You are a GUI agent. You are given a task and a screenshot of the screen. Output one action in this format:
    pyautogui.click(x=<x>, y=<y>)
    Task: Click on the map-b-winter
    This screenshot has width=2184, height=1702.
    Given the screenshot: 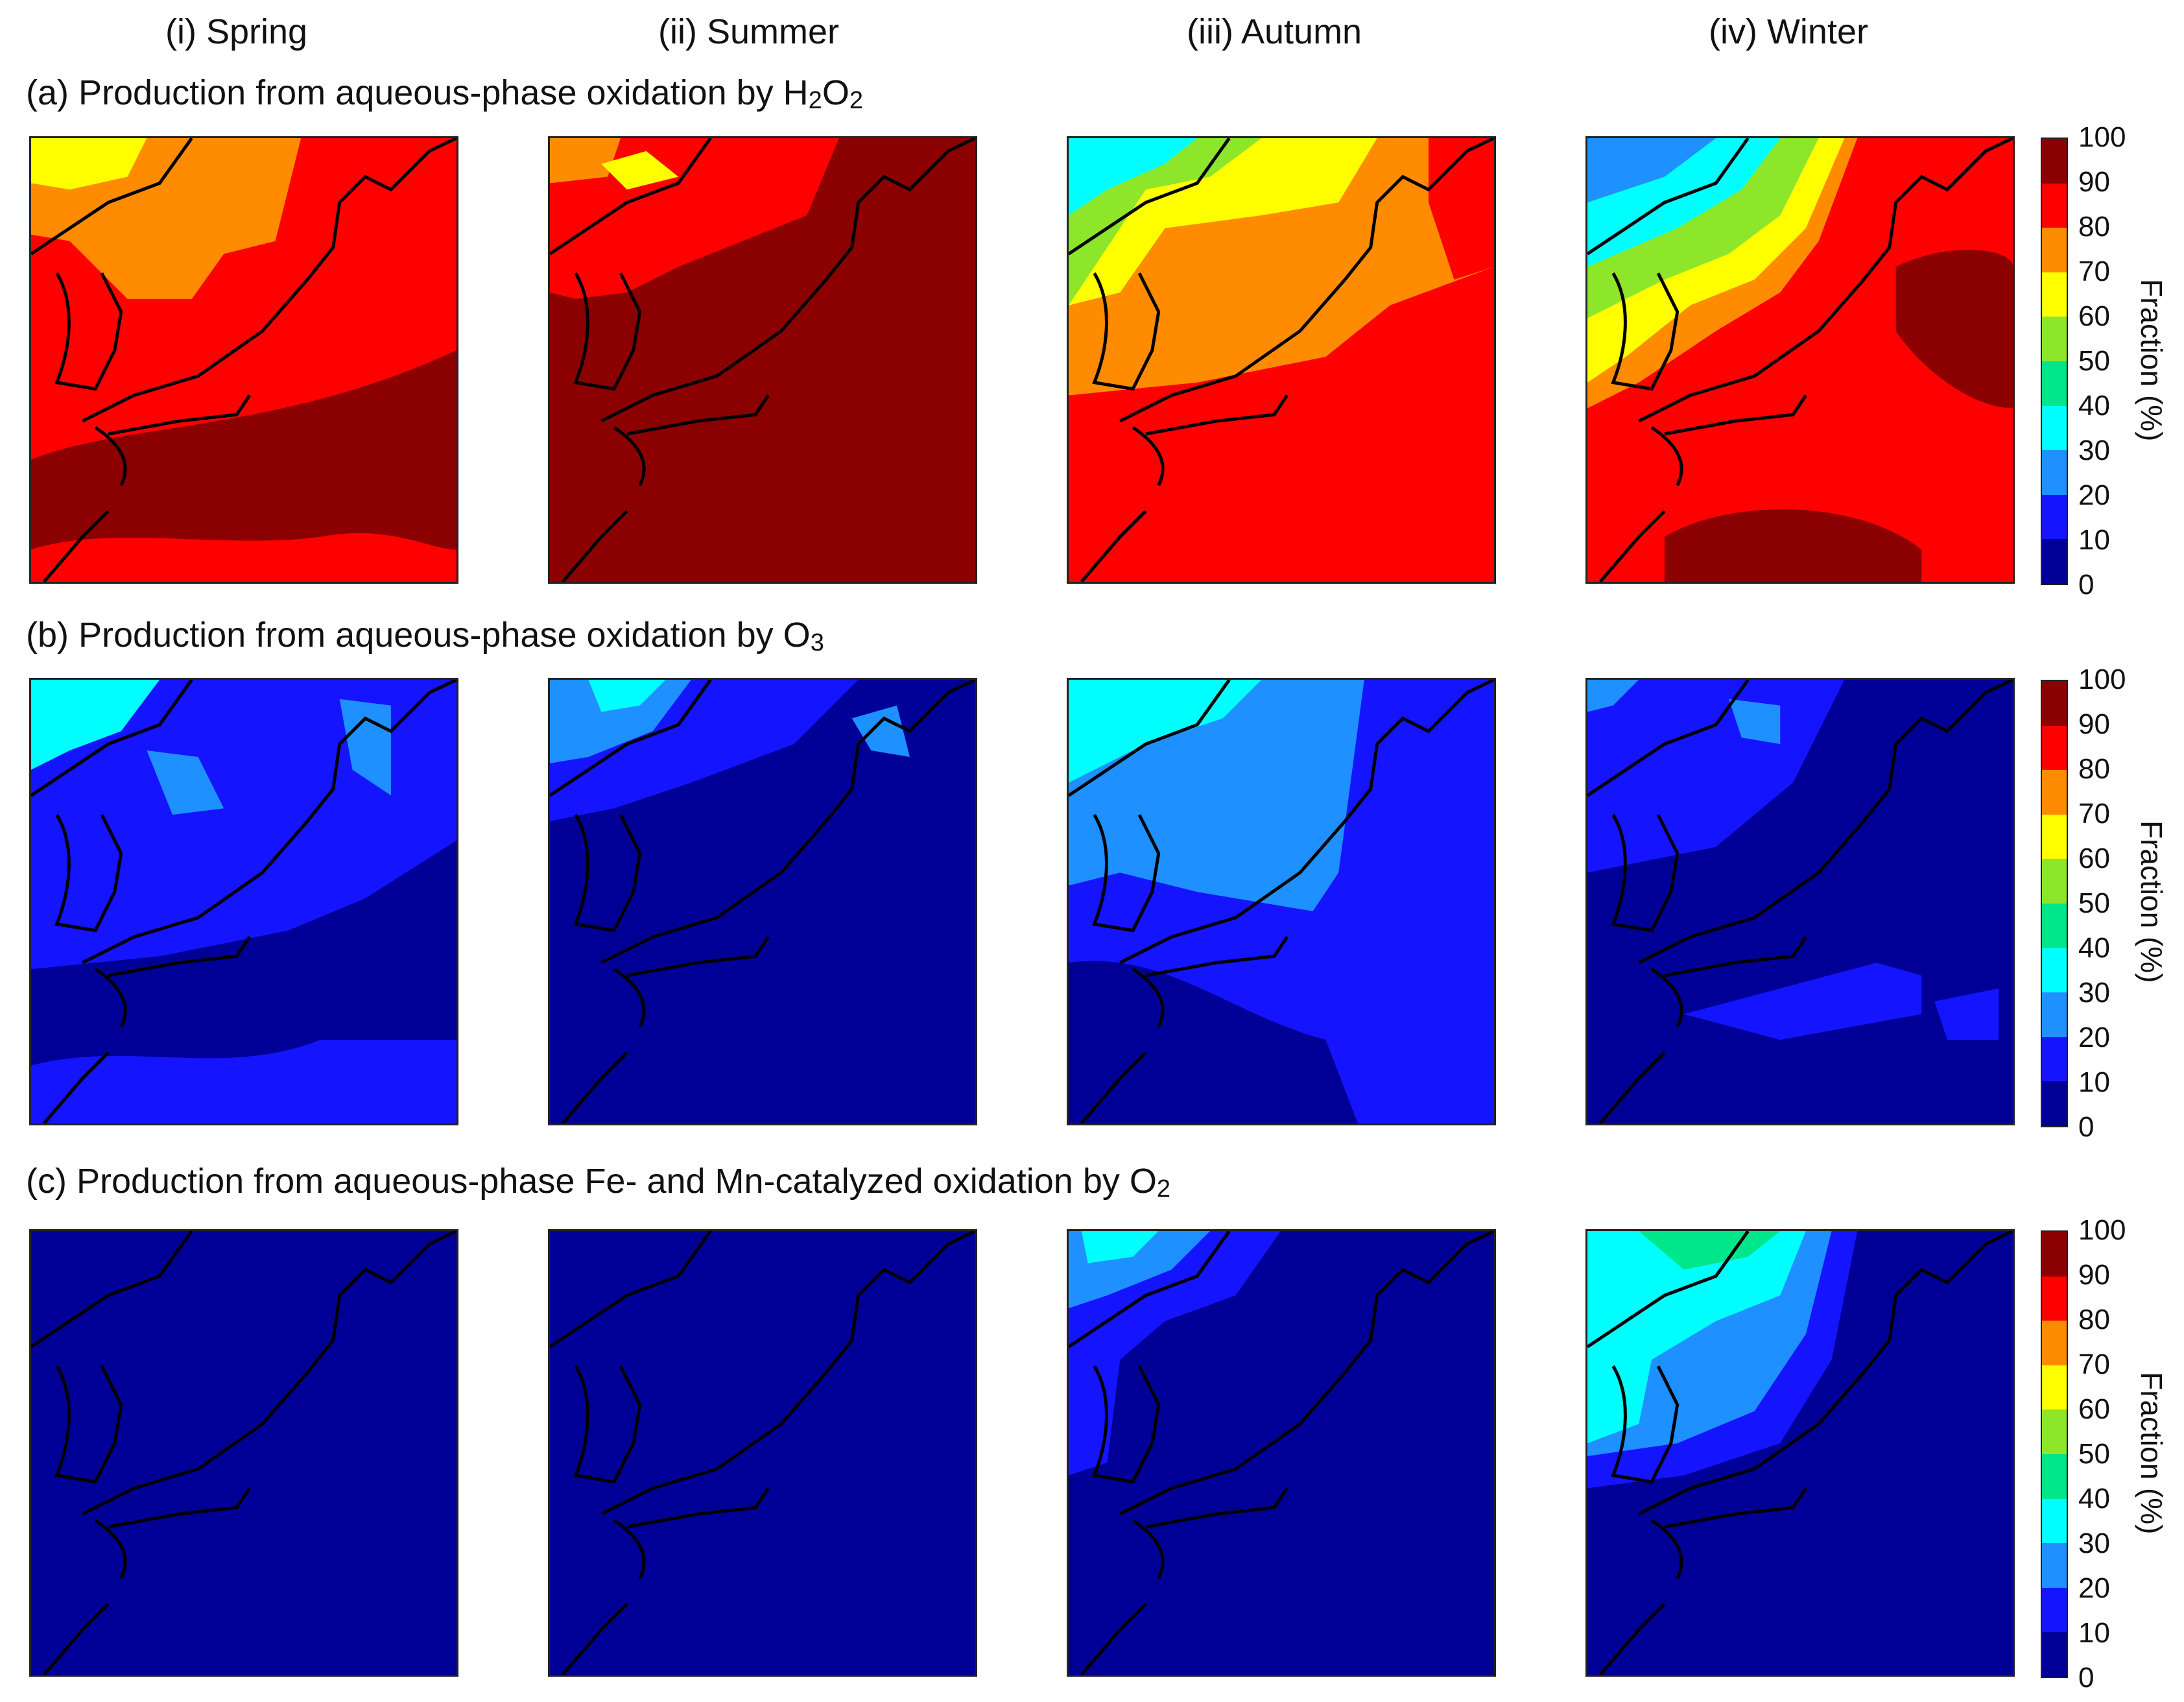 What is the action you would take?
    pyautogui.click(x=1800, y=901)
    